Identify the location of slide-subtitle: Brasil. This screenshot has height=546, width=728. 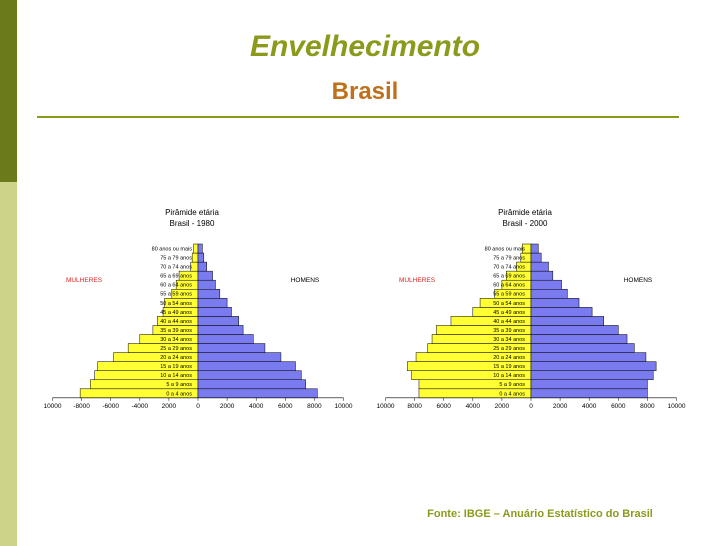
(365, 91).